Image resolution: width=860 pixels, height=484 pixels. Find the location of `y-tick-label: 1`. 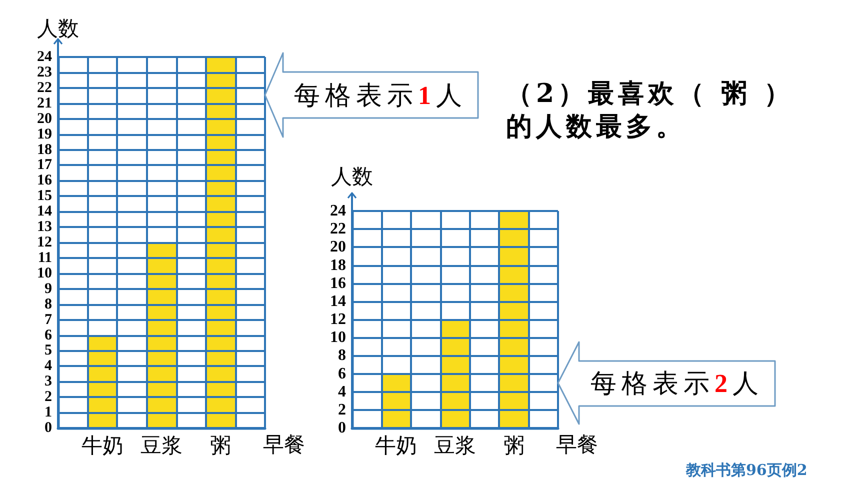

y-tick-label: 1 is located at coordinates (48, 412).